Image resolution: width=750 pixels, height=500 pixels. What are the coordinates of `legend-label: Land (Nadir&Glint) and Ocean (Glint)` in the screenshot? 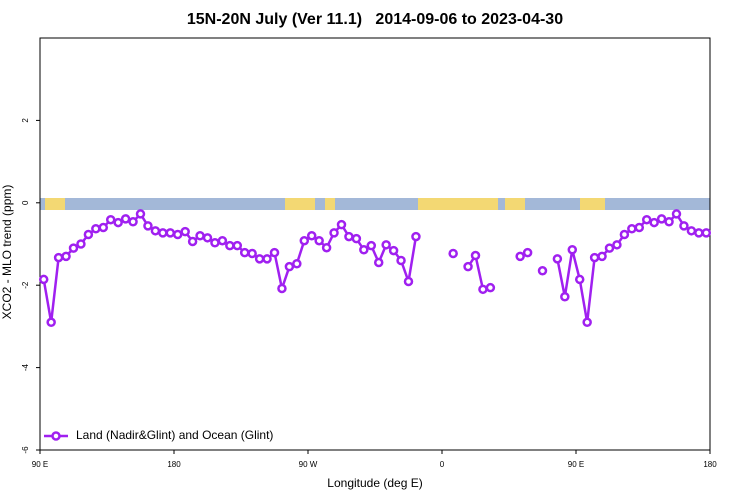 It's located at (174, 435).